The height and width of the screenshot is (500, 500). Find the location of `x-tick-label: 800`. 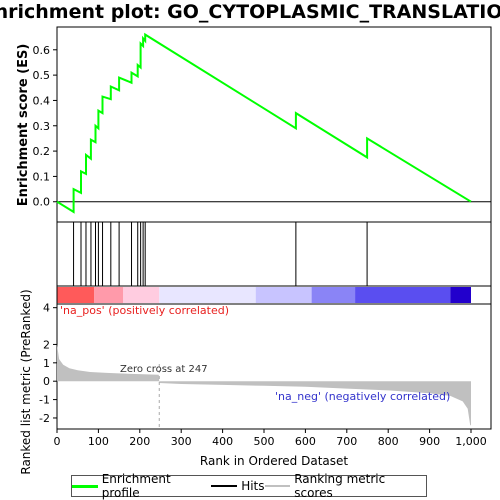

x-tick-label: 800 is located at coordinates (388, 441).